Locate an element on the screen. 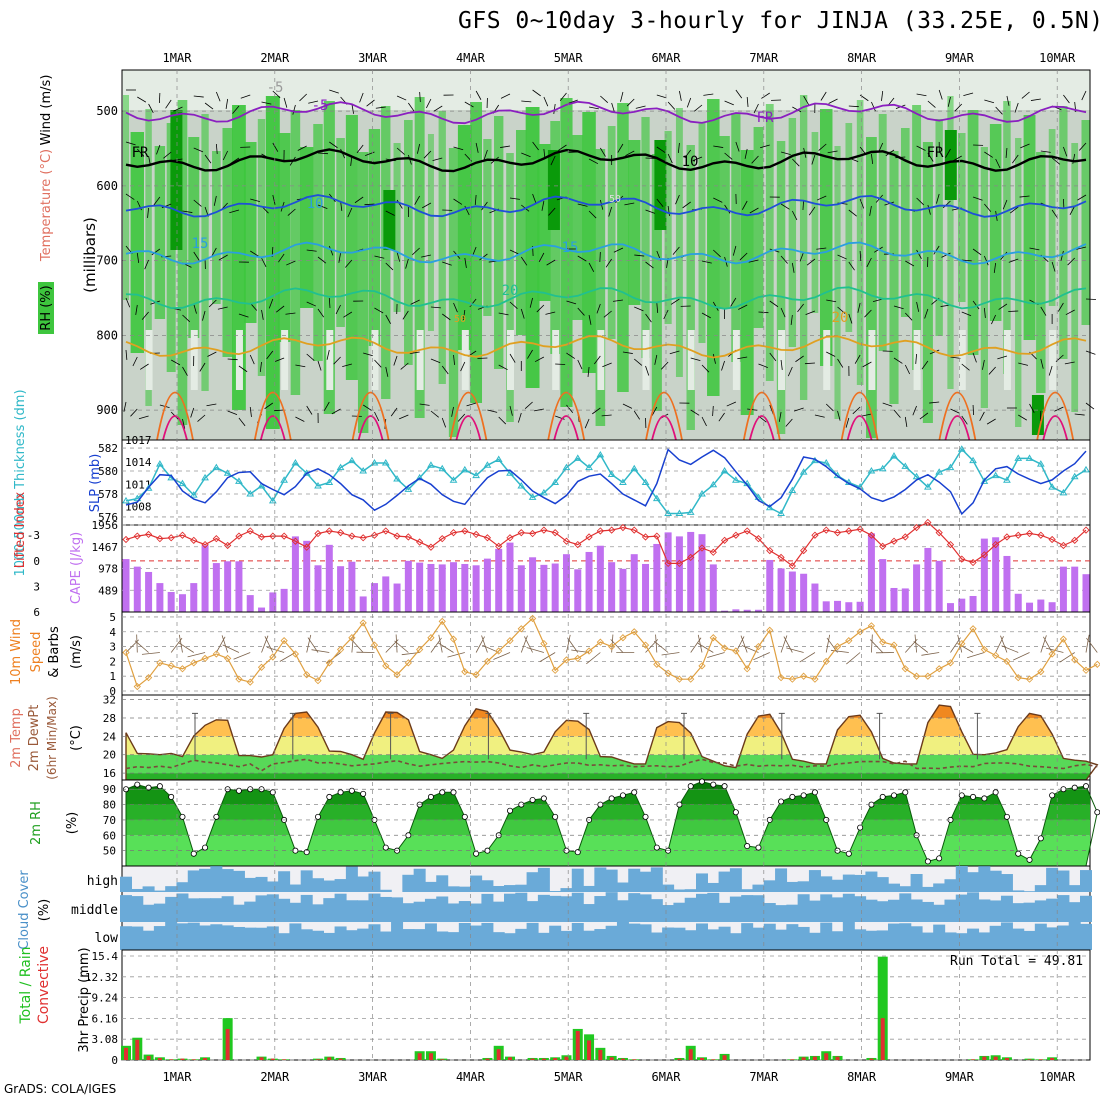  contour-label: 10 is located at coordinates (690, 162).